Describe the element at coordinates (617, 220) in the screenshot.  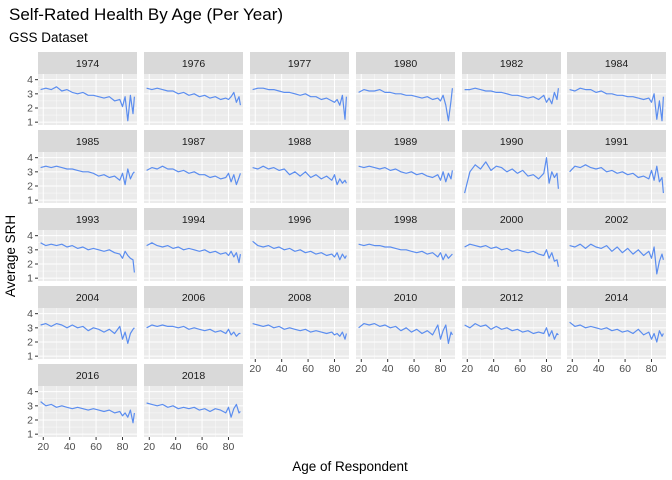
I see `strip-label: 2002` at that location.